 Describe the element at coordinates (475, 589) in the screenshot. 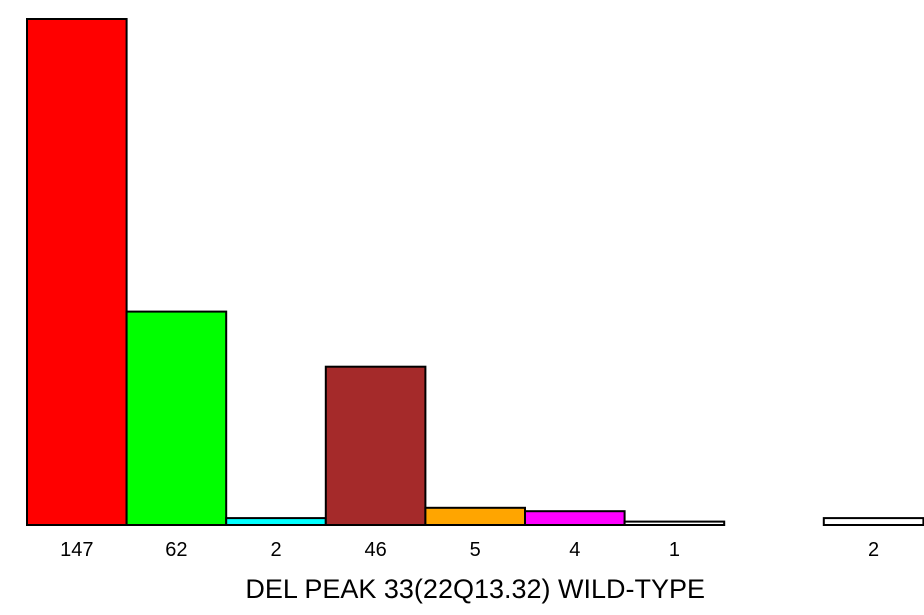

I see `x-axis-title: DEL PEAK 33(22Q13.32) WILD-TYPE` at that location.